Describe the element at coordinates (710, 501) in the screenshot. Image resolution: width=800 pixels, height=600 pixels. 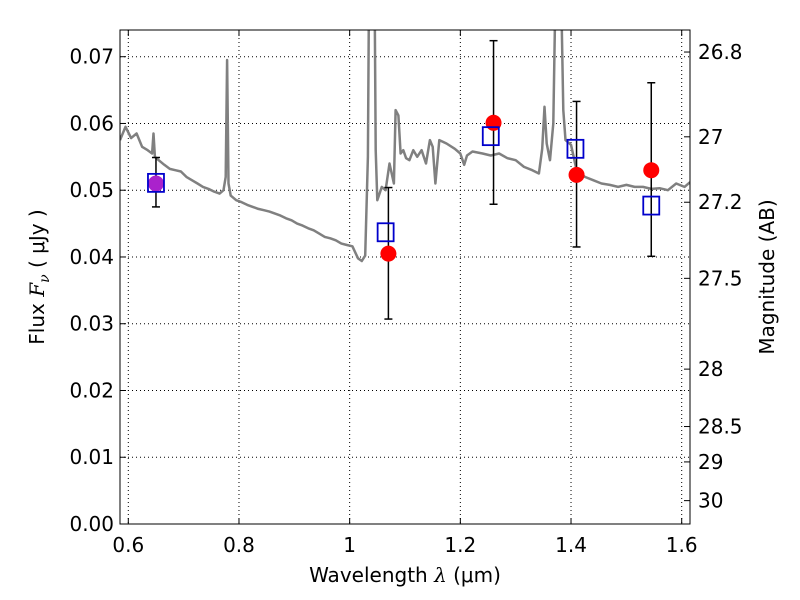
I see `y2-tick-label: 30` at that location.